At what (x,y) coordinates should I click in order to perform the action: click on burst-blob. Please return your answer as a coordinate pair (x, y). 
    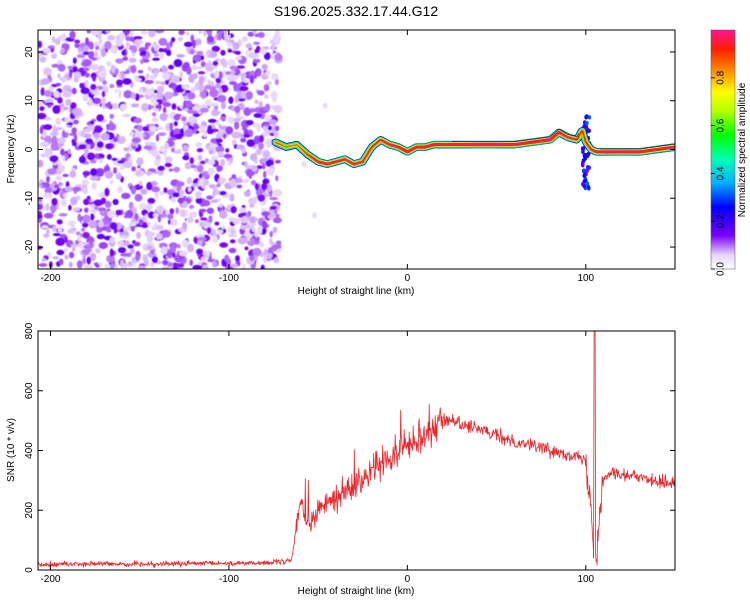
    Looking at the image, I should click on (587, 183).